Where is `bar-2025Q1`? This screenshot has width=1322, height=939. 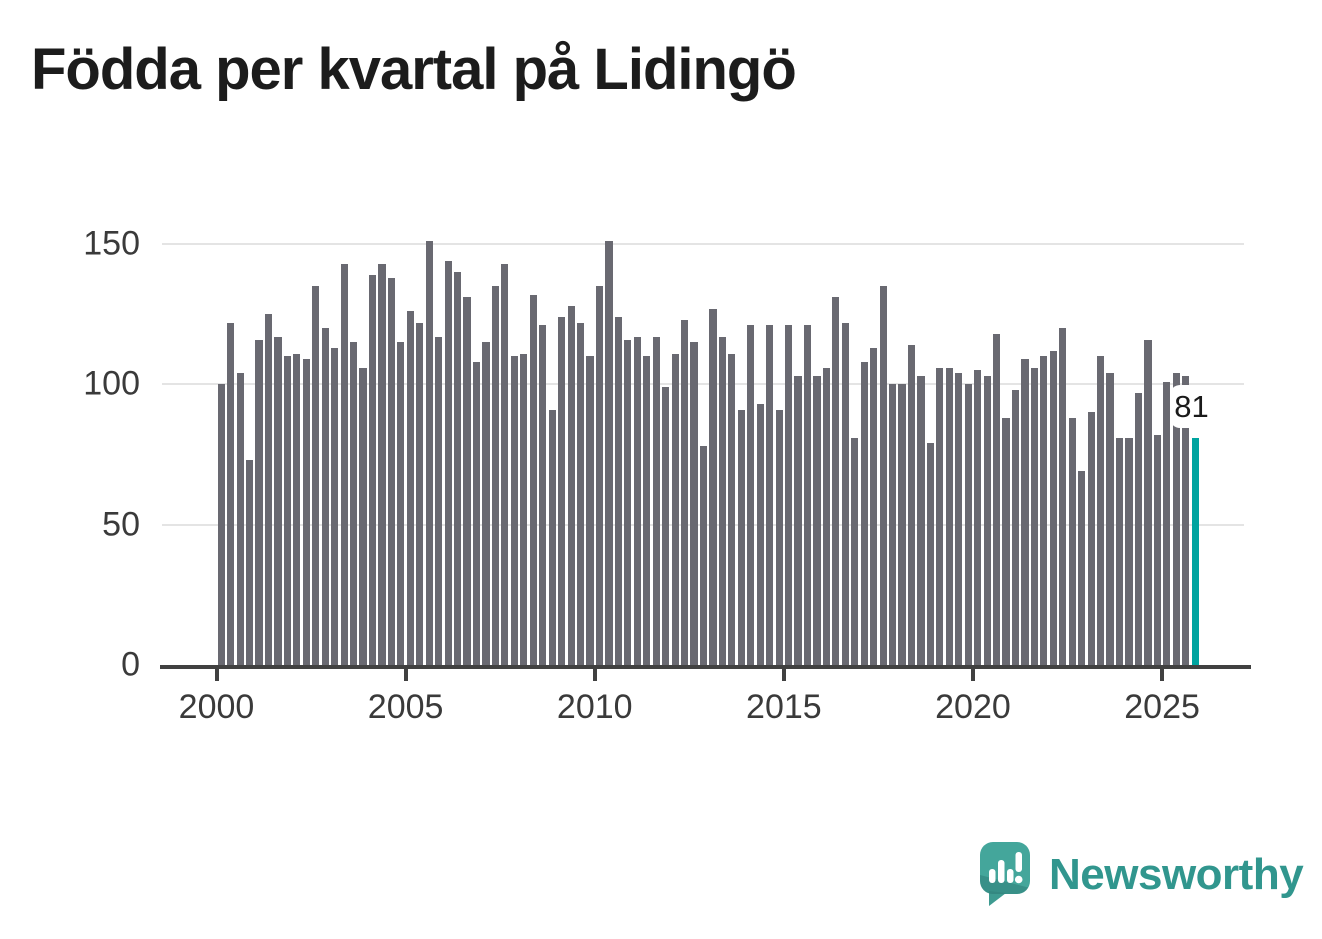
bar-2025Q1 is located at coordinates (1167, 523).